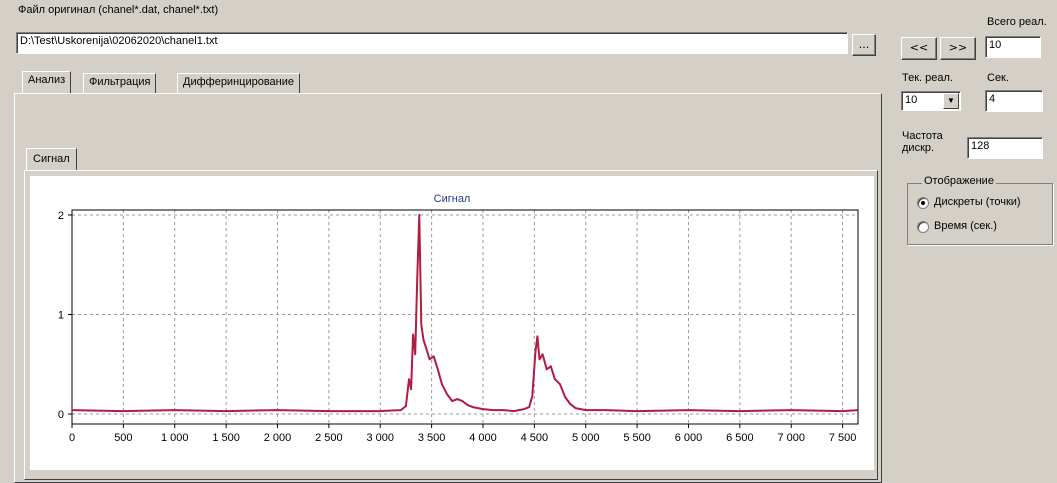 This screenshot has width=1057, height=483. What do you see at coordinates (965, 226) in the screenshot?
I see `radio-time-label: Время (сек.)` at bounding box center [965, 226].